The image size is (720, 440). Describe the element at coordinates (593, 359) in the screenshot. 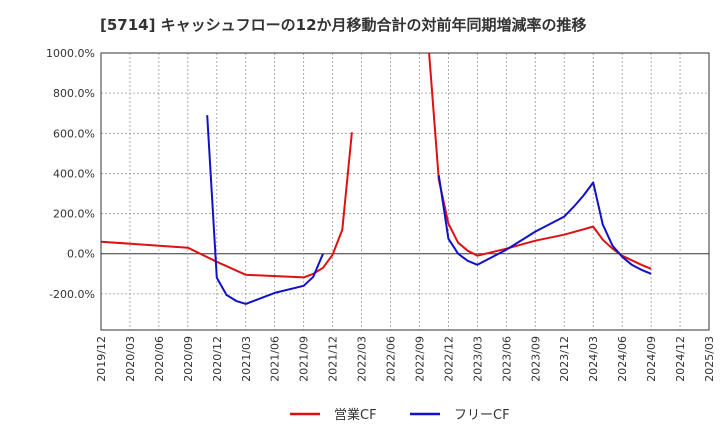

I see `x-tick-label: 2024/03` at that location.